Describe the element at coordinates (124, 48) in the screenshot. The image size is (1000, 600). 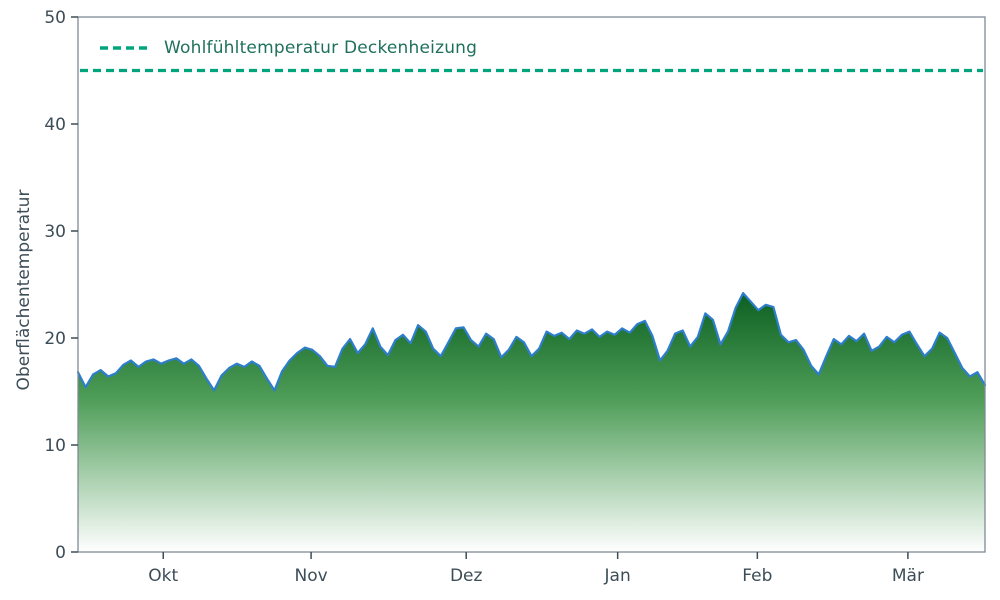
I see `reference-line-legend-swatch` at that location.